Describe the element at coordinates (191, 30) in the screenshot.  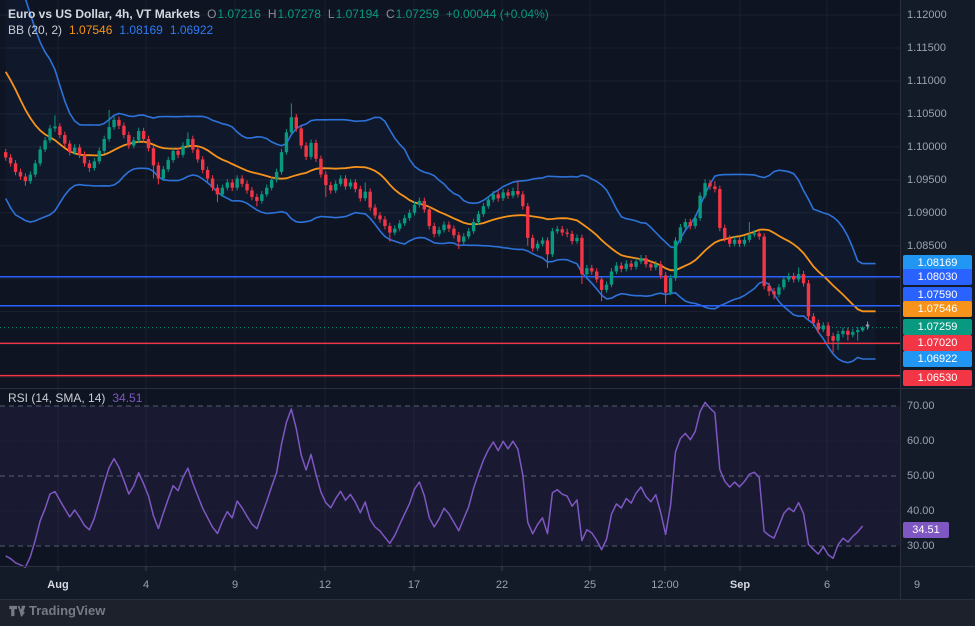
I see `bb-lower-value: 1.06922` at that location.